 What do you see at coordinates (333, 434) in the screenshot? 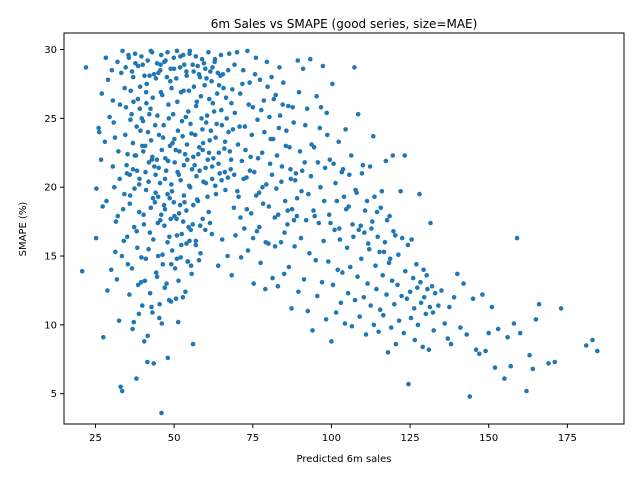
I see `x-axis-ticks: 25 50 75 100 125 150 175` at bounding box center [333, 434].